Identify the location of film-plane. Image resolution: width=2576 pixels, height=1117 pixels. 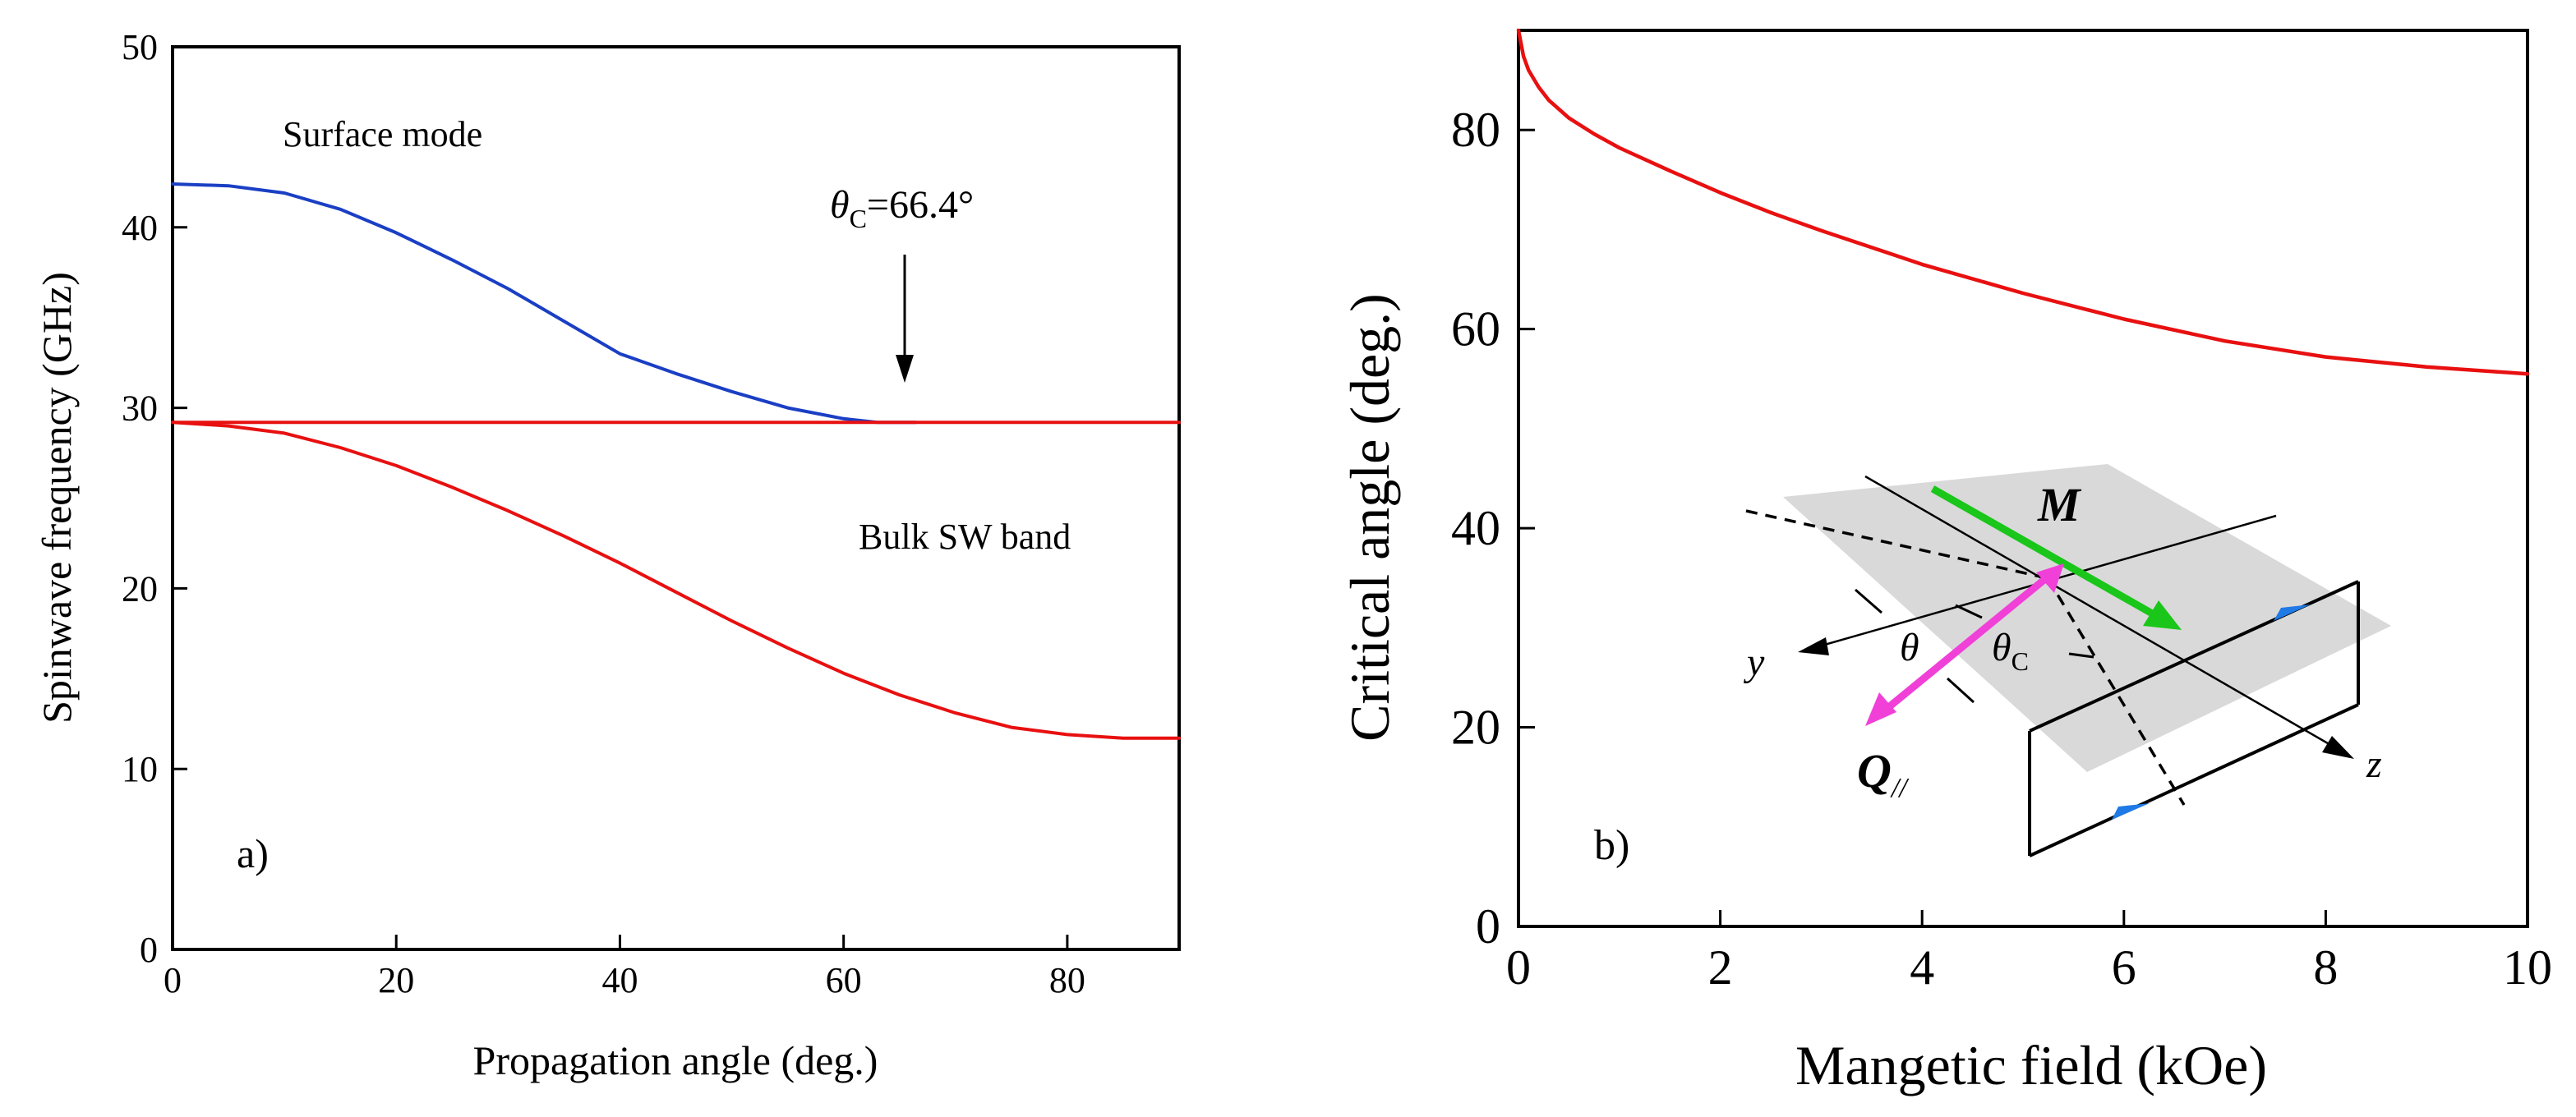
(2087, 618).